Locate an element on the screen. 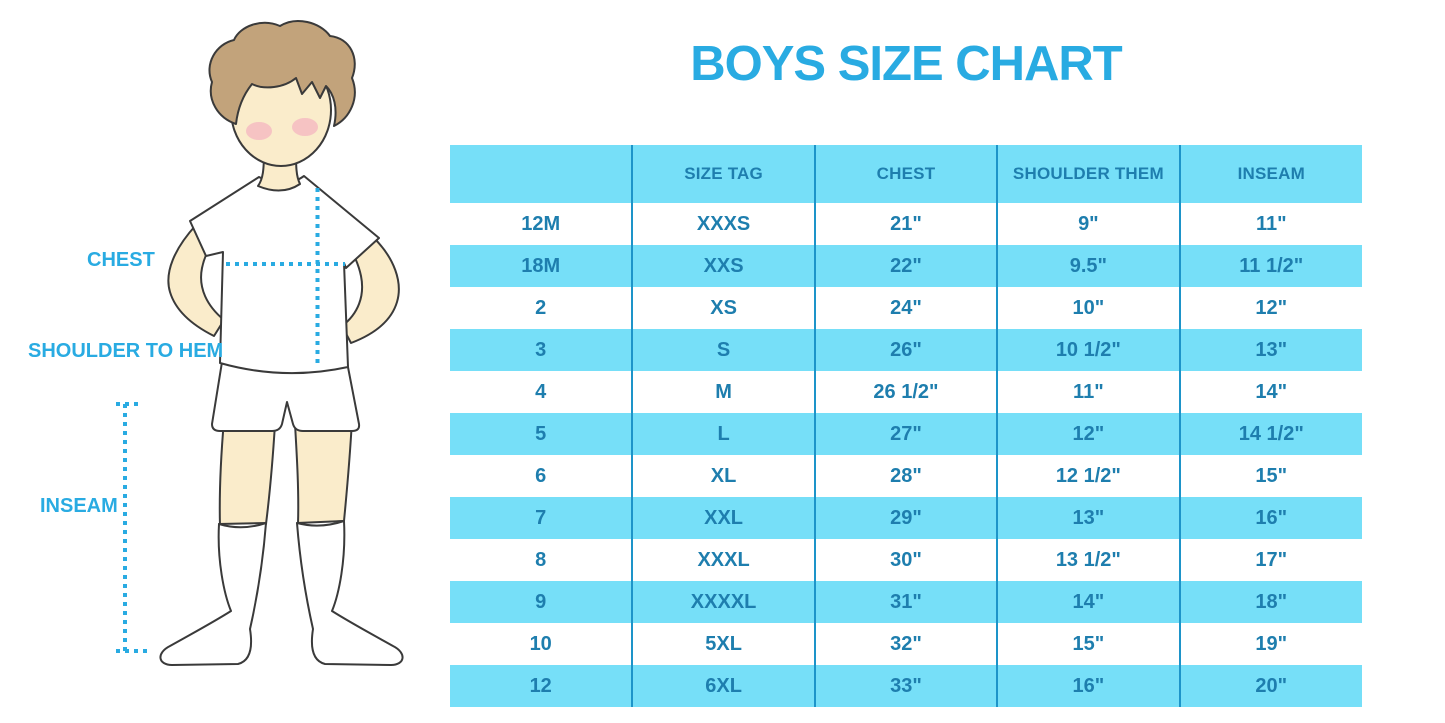 The width and height of the screenshot is (1445, 723). value-cell: 11 1/2" is located at coordinates (1270, 266).